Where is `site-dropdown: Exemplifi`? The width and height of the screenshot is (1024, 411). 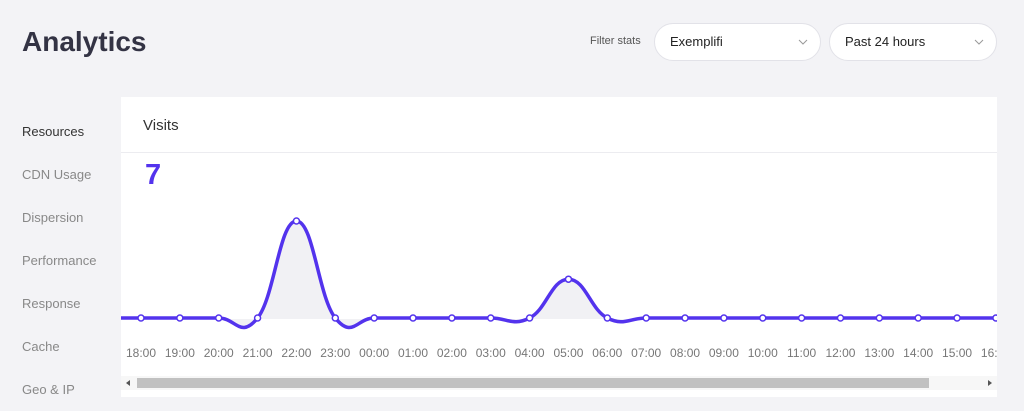 site-dropdown: Exemplifi is located at coordinates (737, 42).